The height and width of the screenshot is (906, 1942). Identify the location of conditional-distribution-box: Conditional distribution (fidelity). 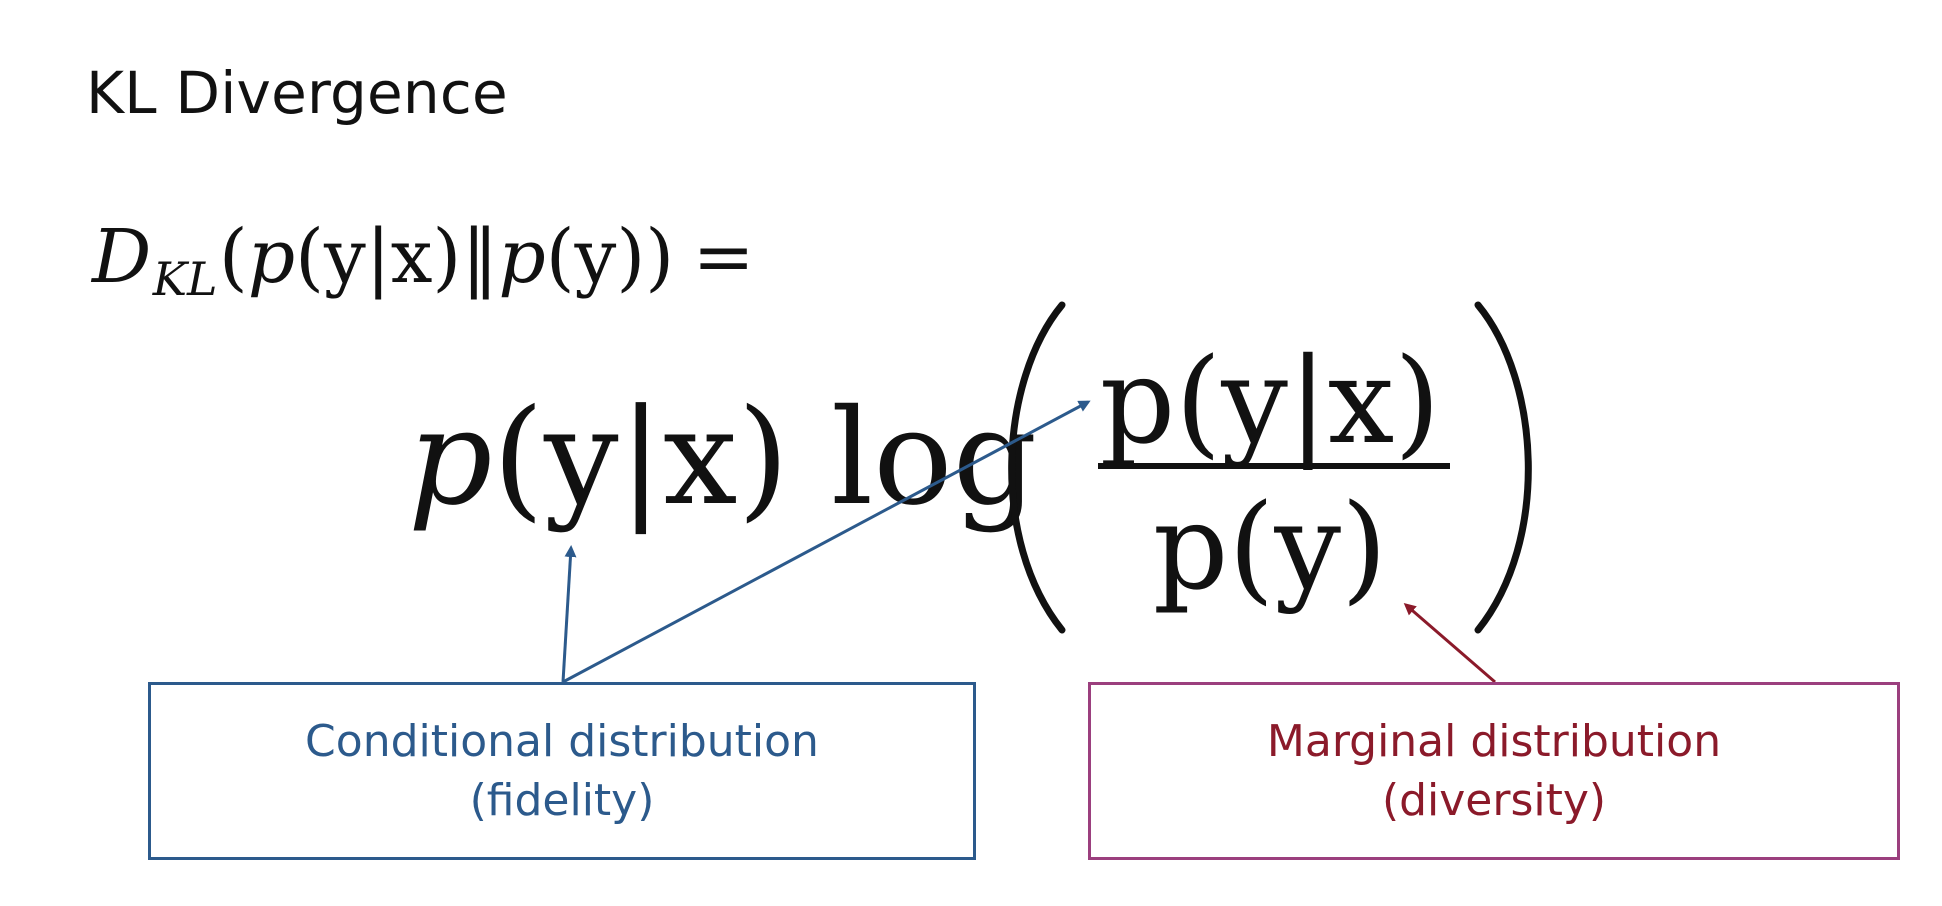
(562, 771).